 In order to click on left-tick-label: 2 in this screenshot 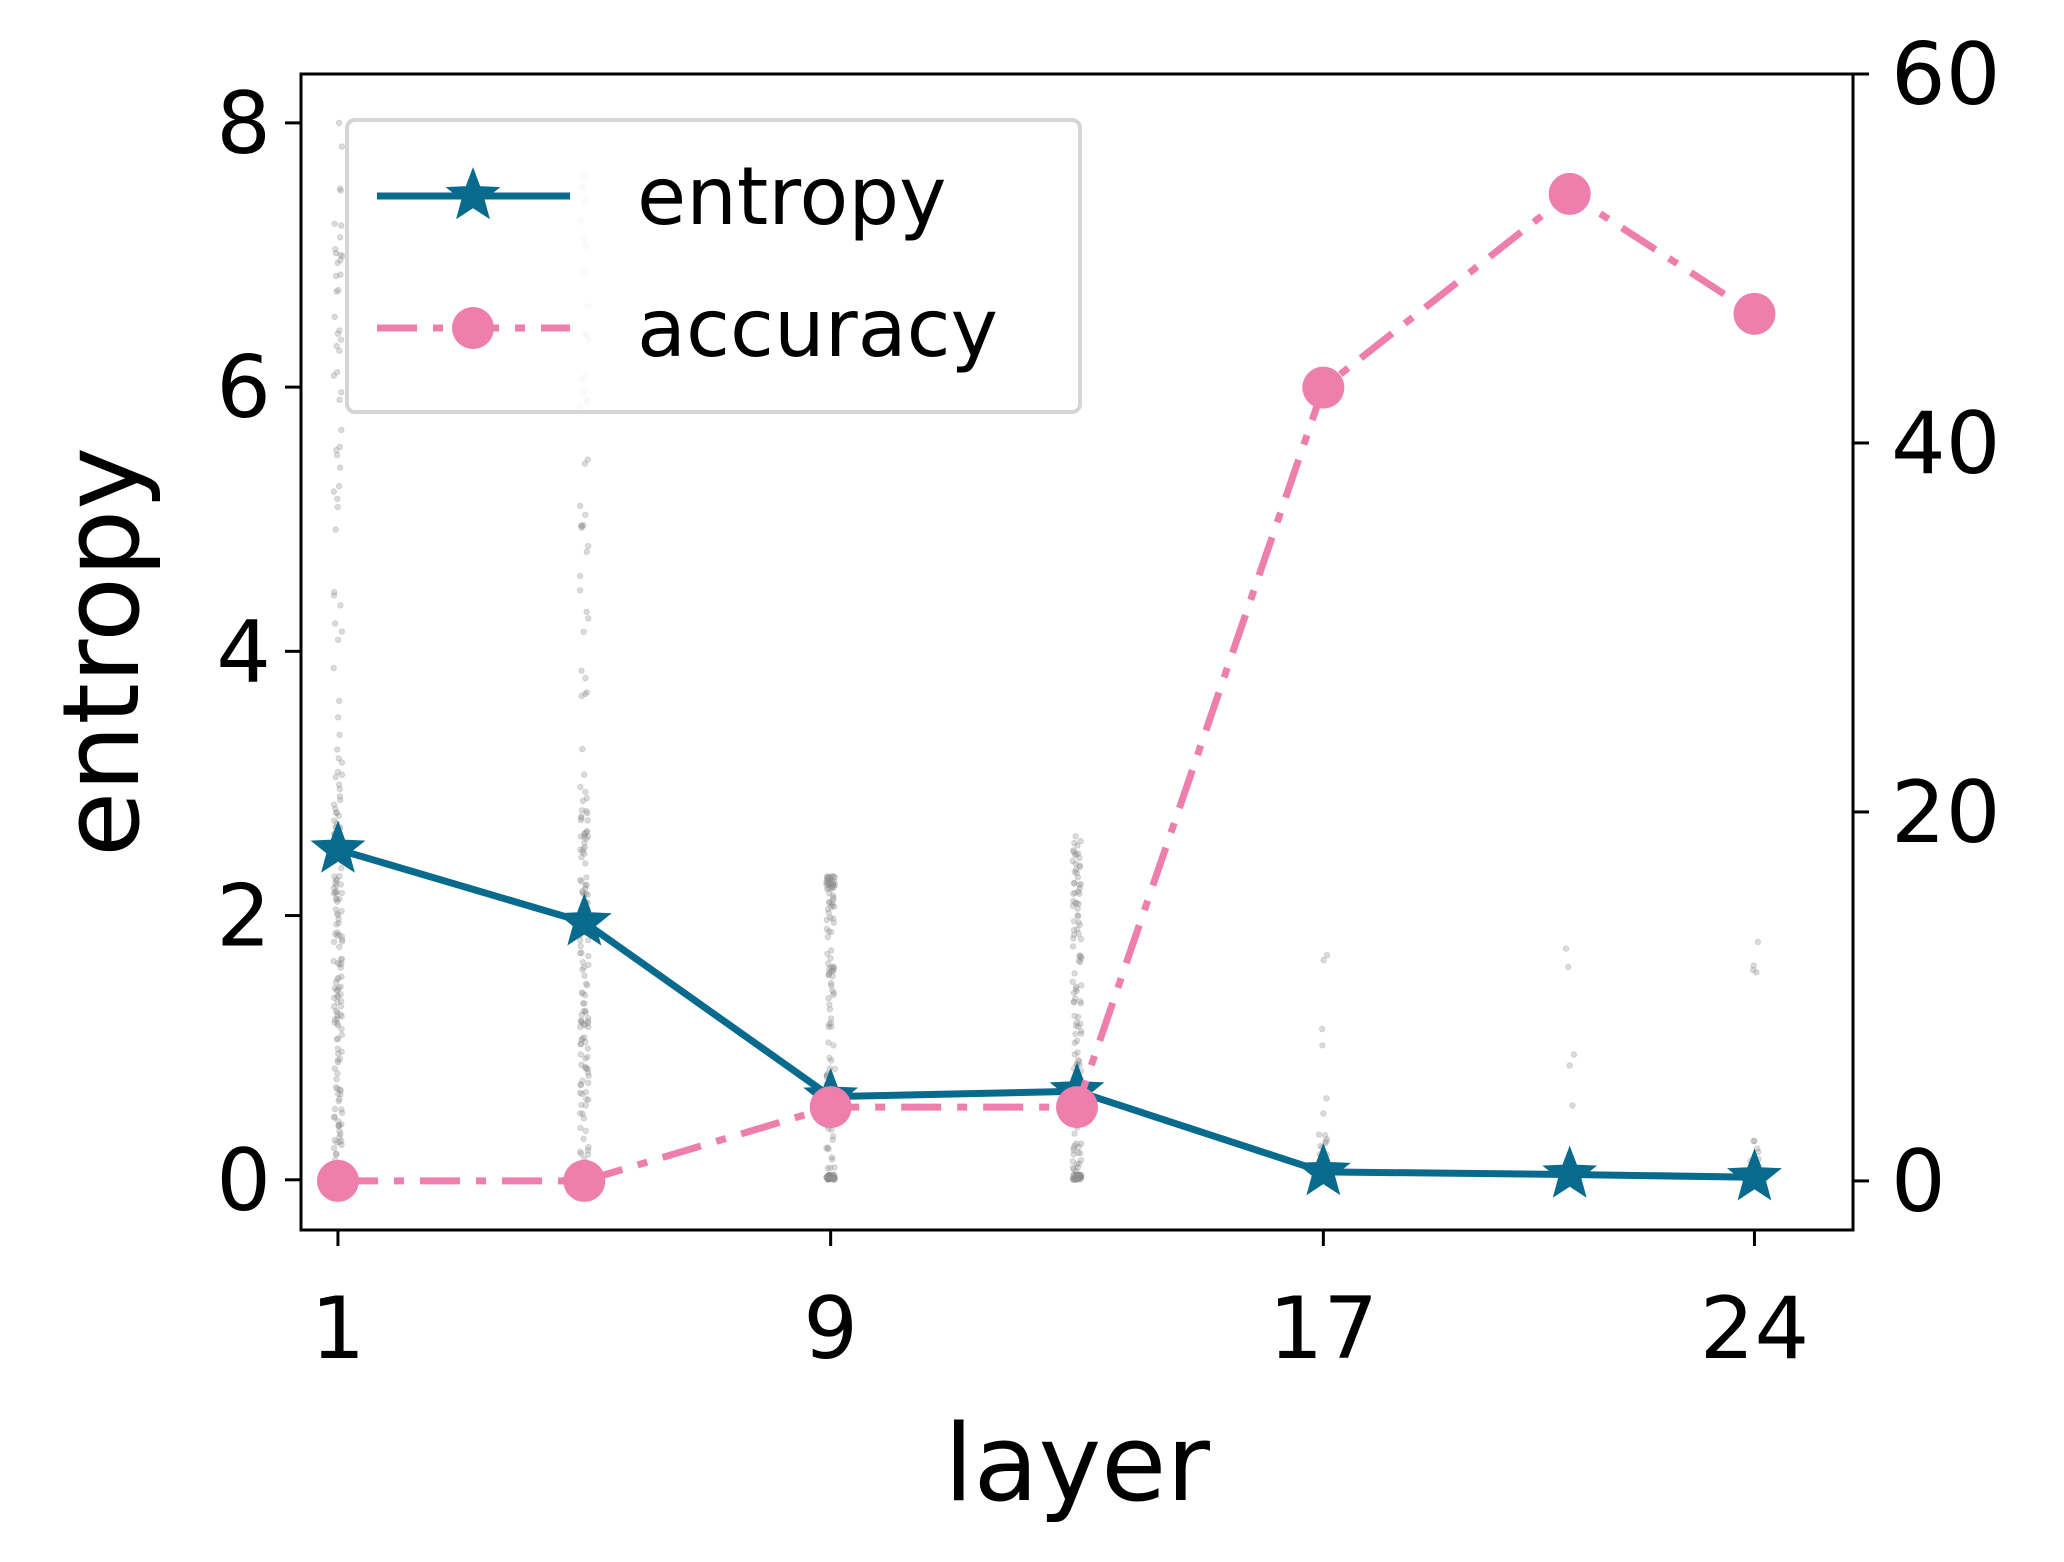, I will do `click(243, 917)`.